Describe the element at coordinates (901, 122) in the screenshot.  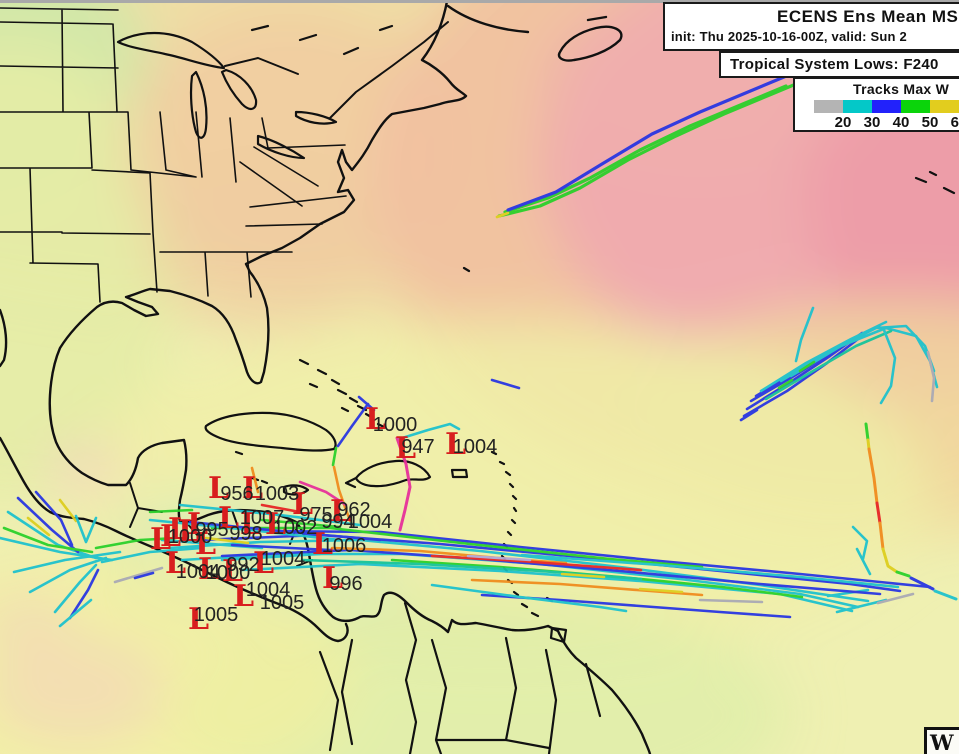
I see `legend-tick-label: 40` at that location.